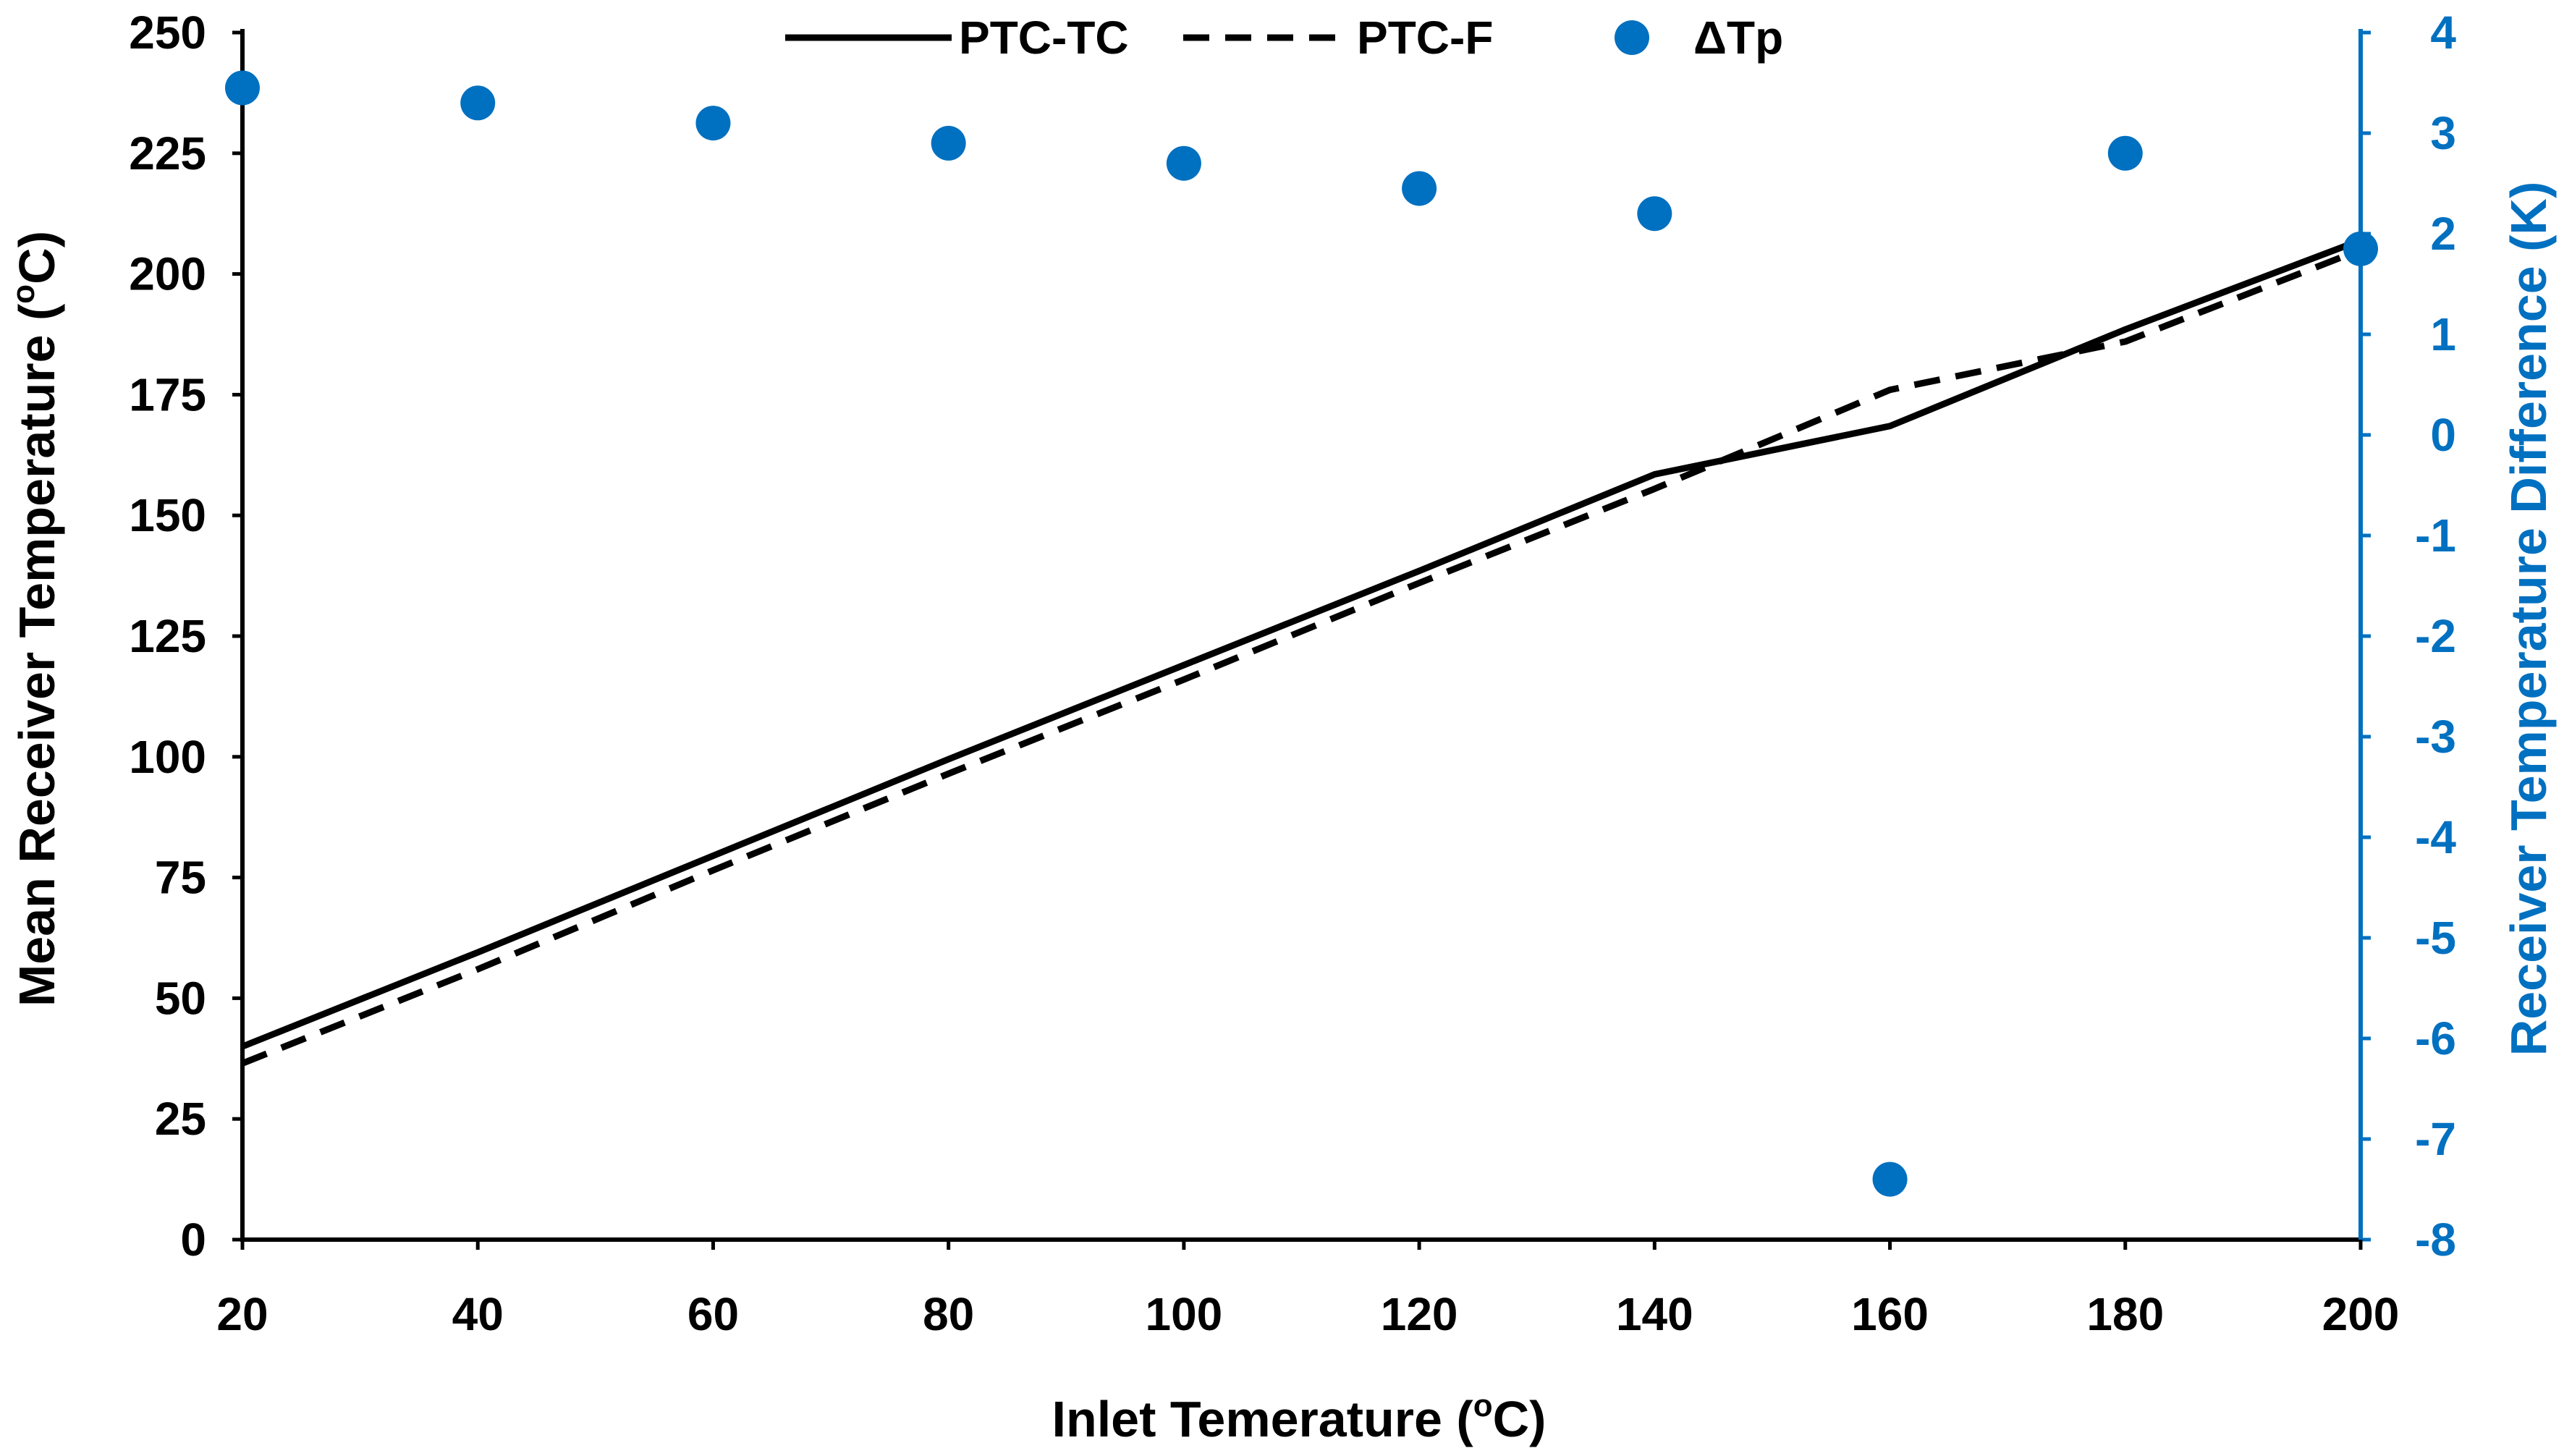 This screenshot has width=2564, height=1456. I want to click on x-tick-label: 60, so click(713, 1314).